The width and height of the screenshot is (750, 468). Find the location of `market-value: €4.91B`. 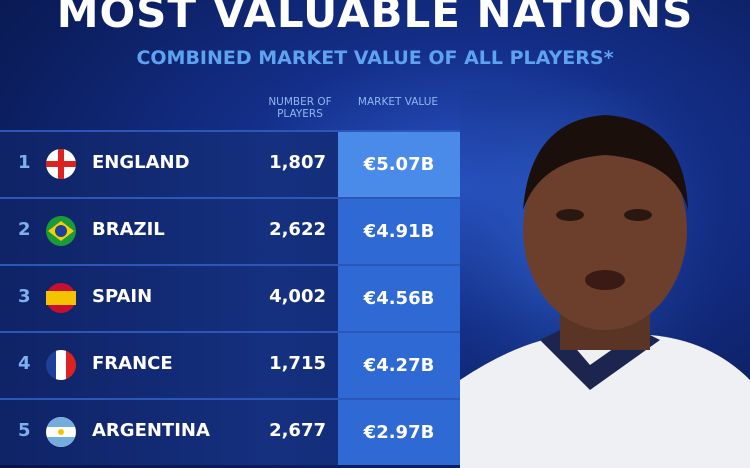

market-value: €4.91B is located at coordinates (399, 231).